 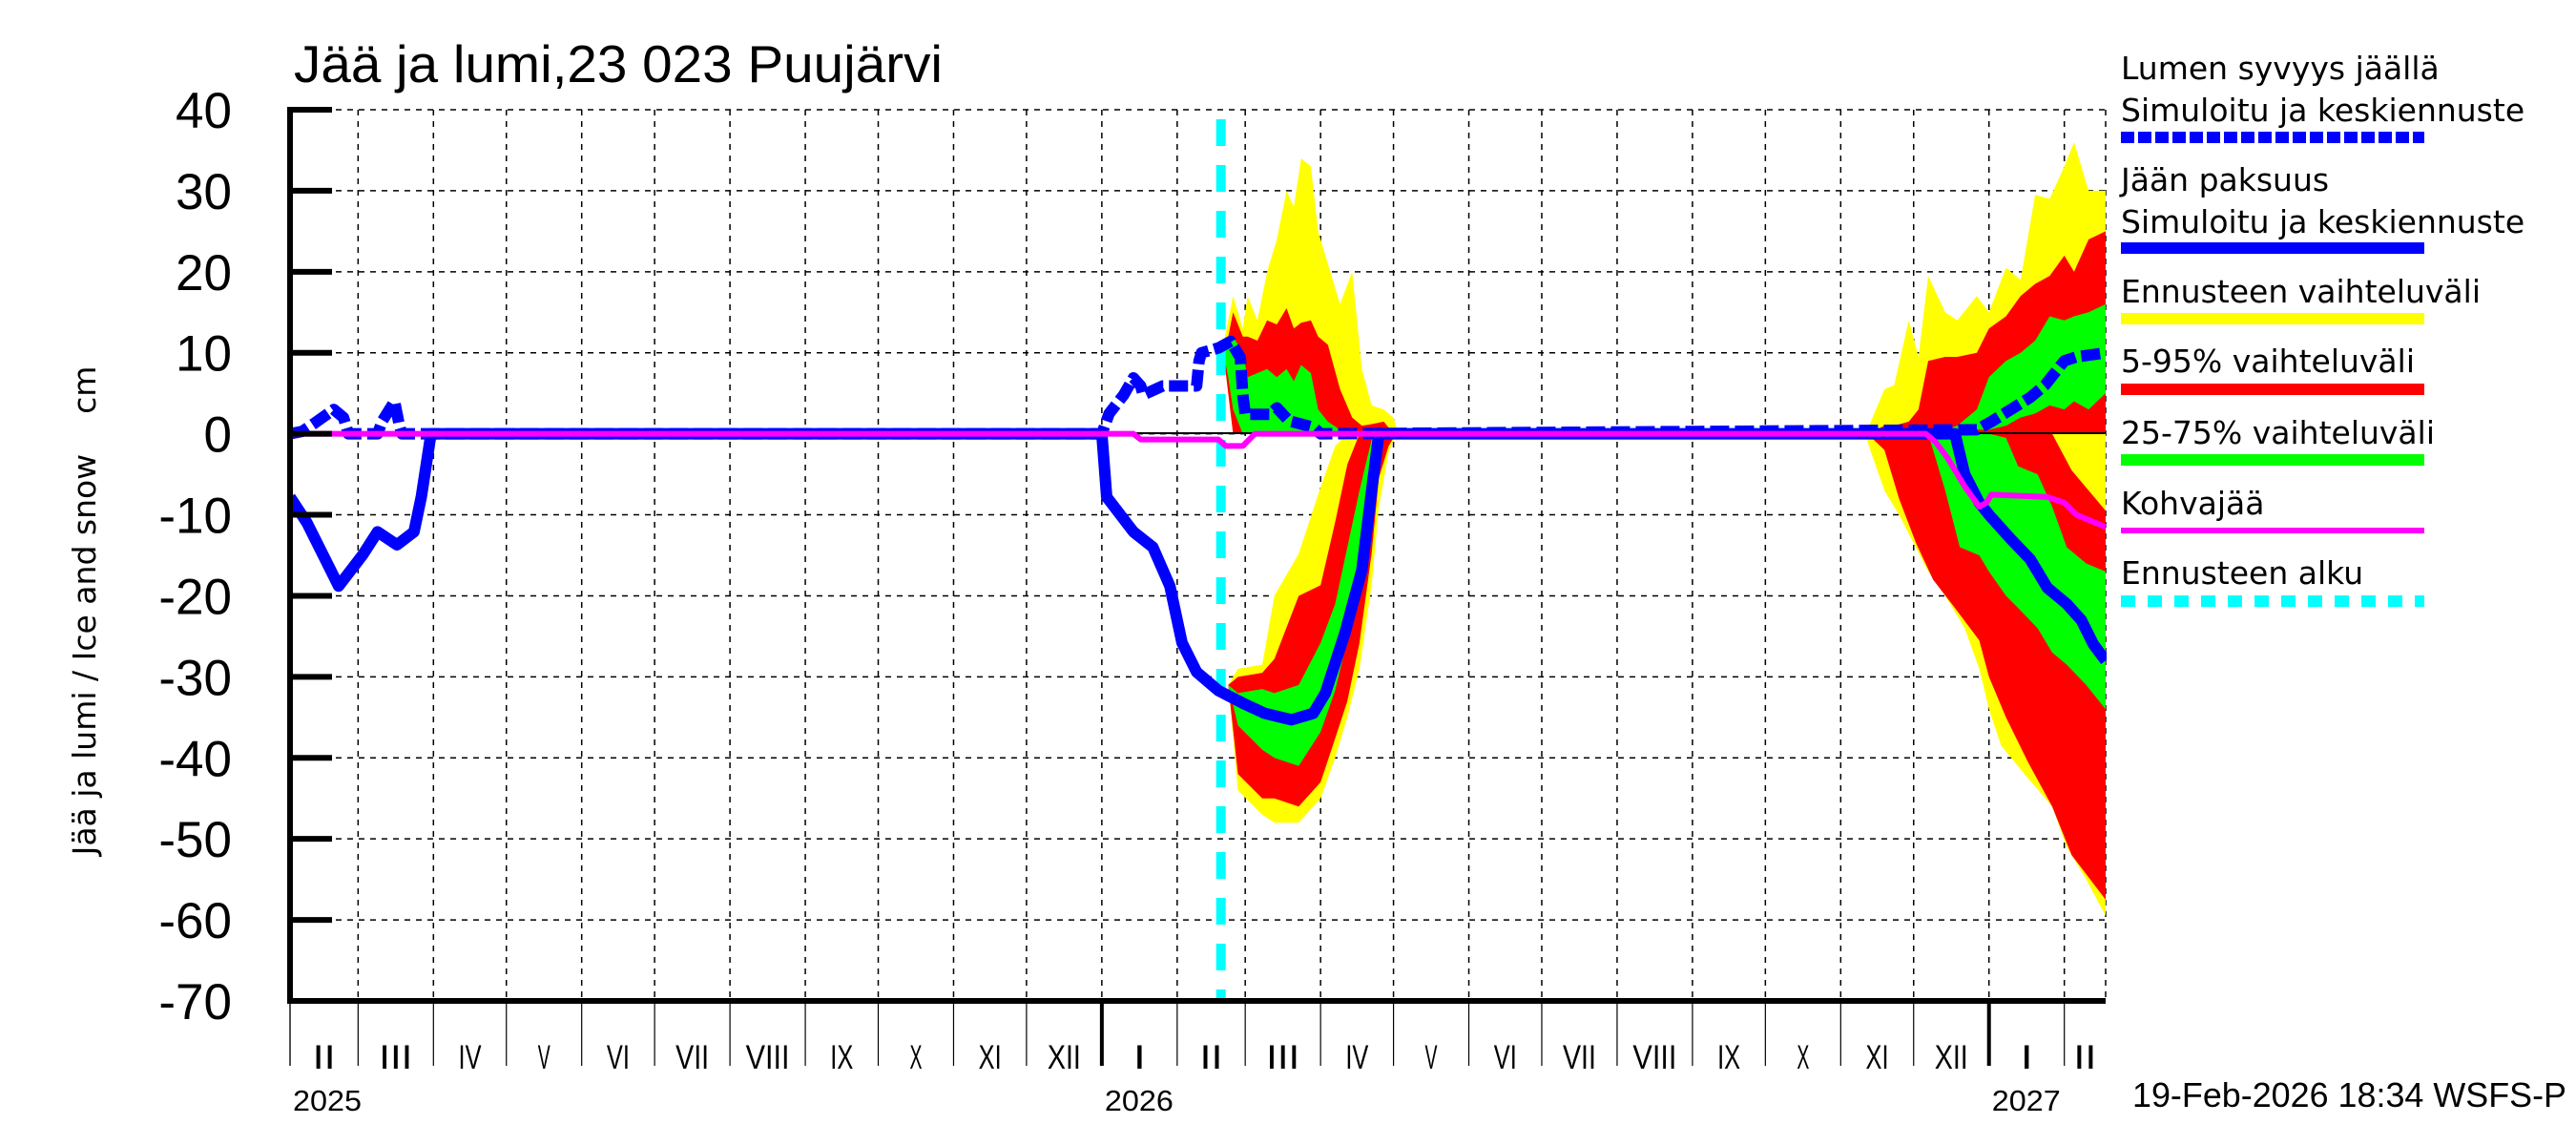 I want to click on snow-depth-line, so click(x=1198, y=388).